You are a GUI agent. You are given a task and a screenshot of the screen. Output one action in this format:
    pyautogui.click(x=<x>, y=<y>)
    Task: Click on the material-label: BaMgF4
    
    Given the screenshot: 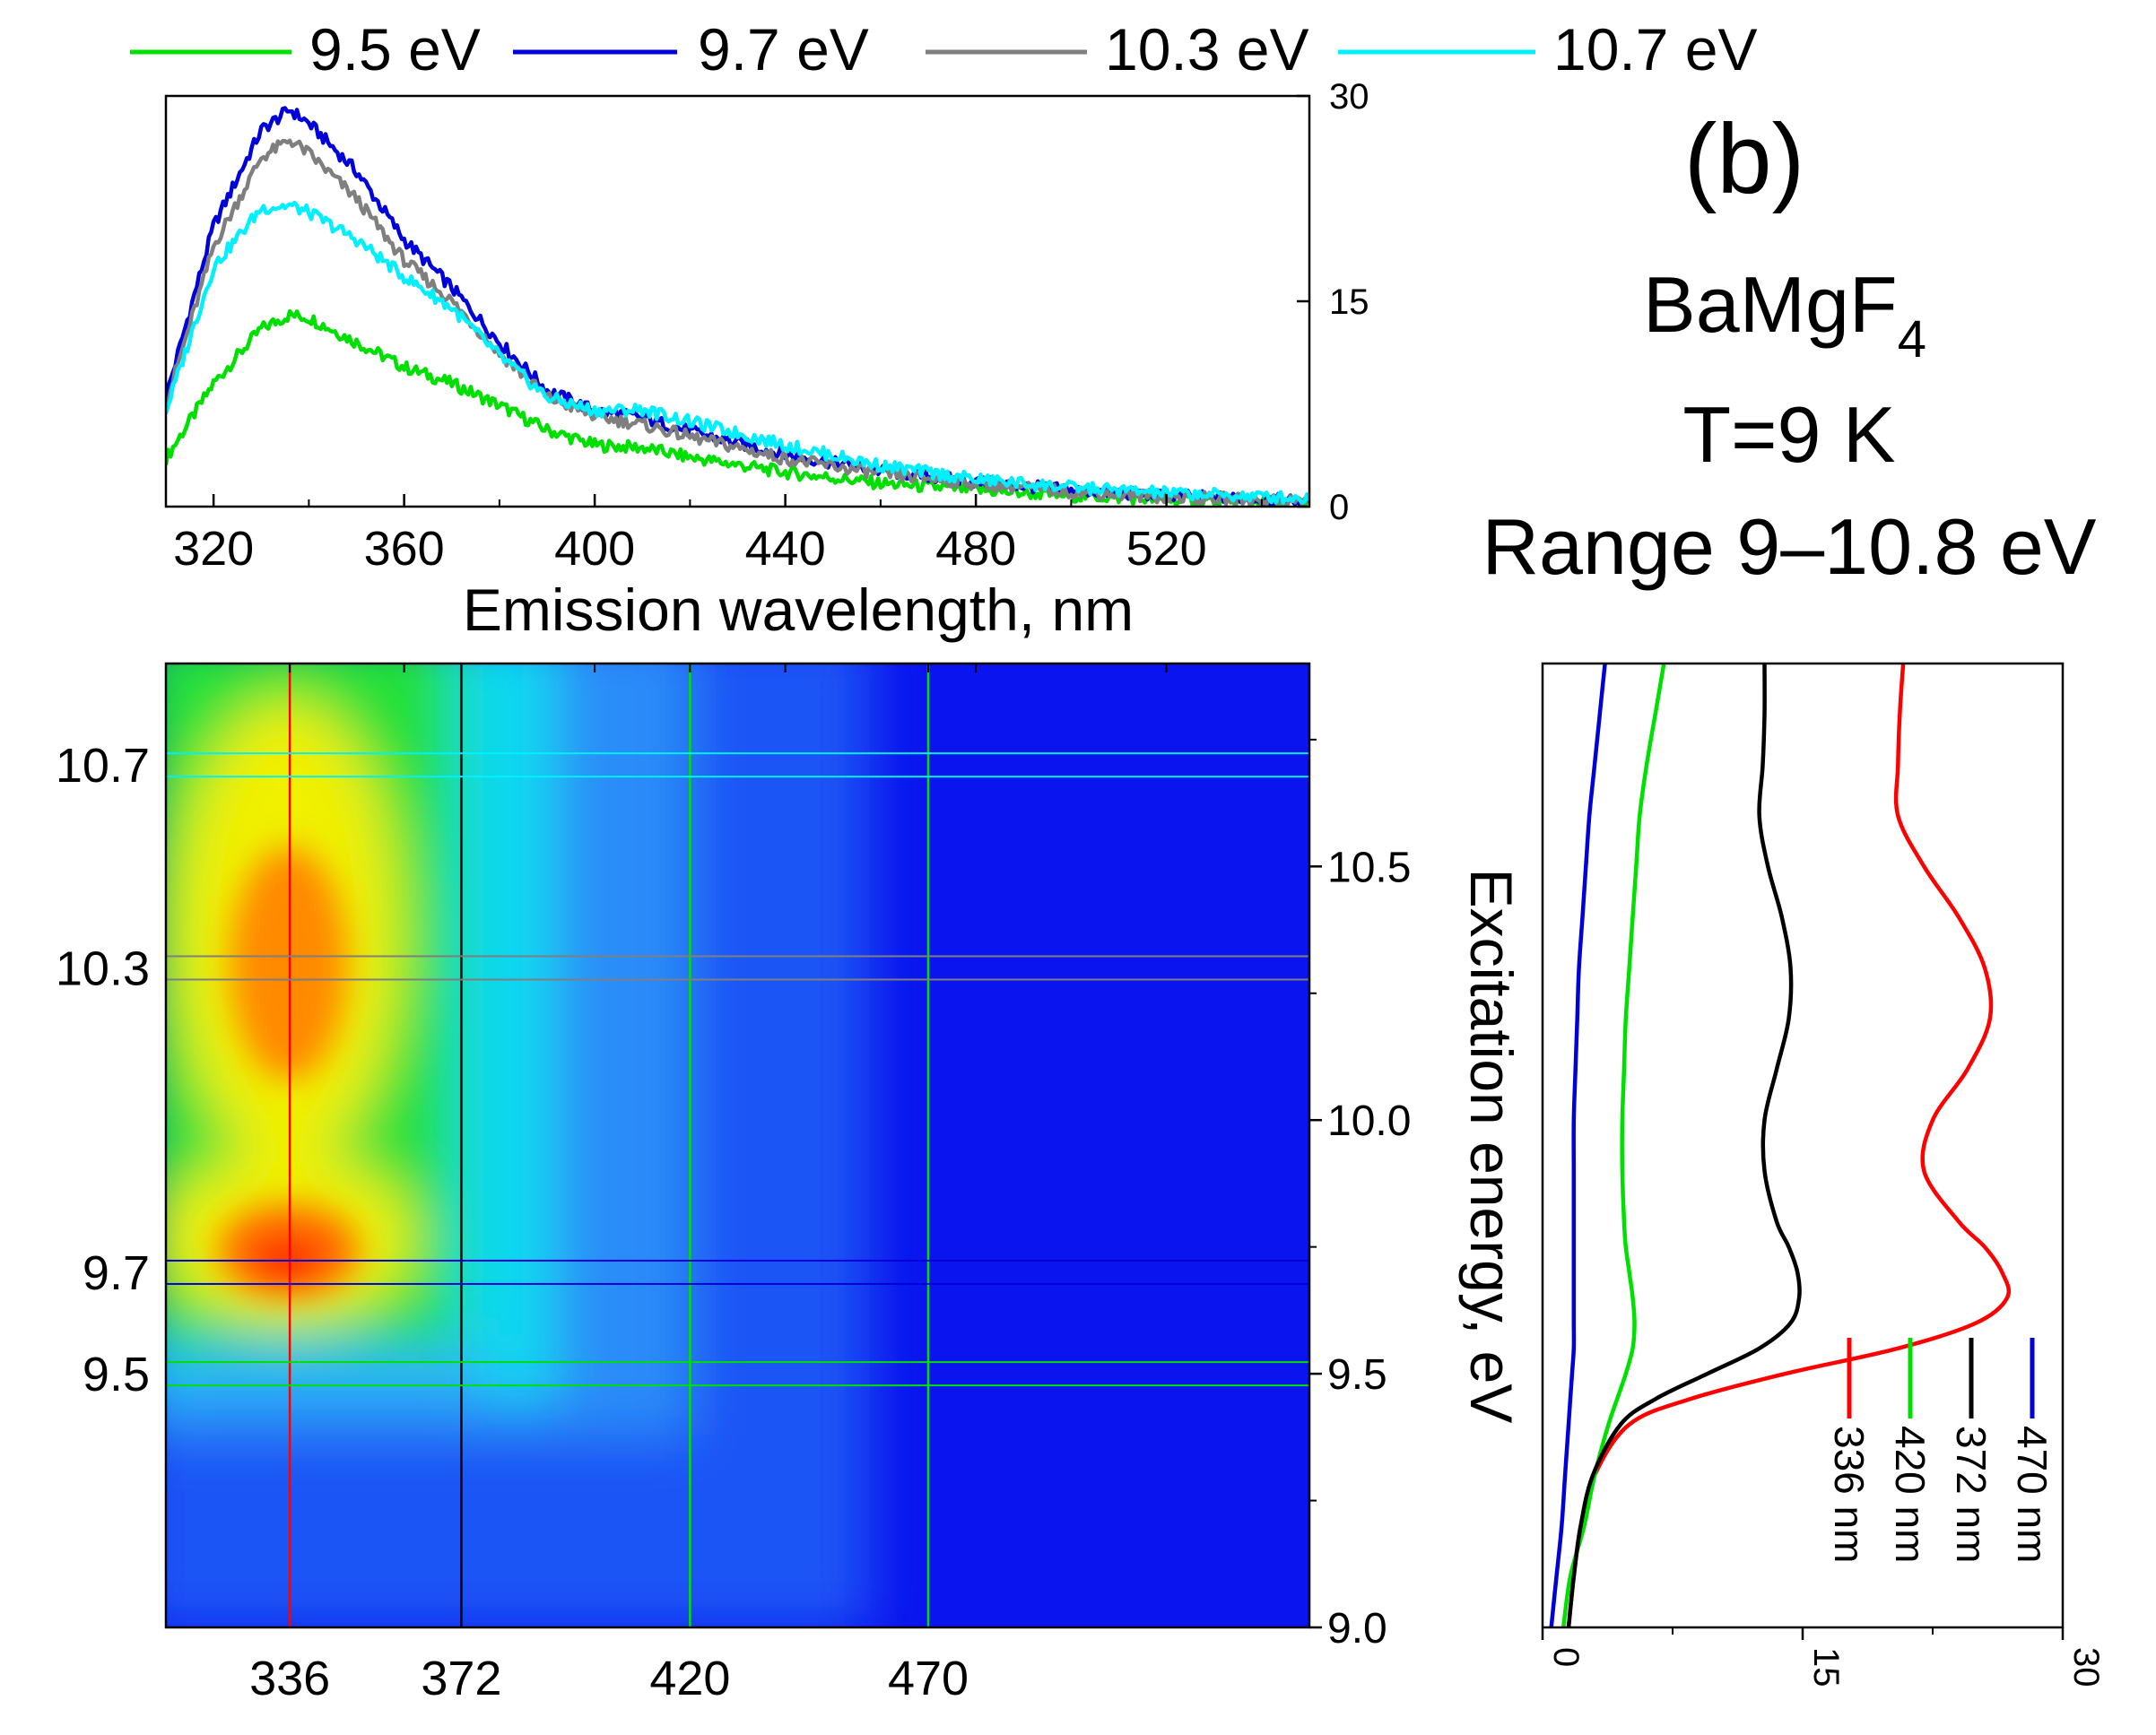 What is the action you would take?
    pyautogui.click(x=1784, y=314)
    